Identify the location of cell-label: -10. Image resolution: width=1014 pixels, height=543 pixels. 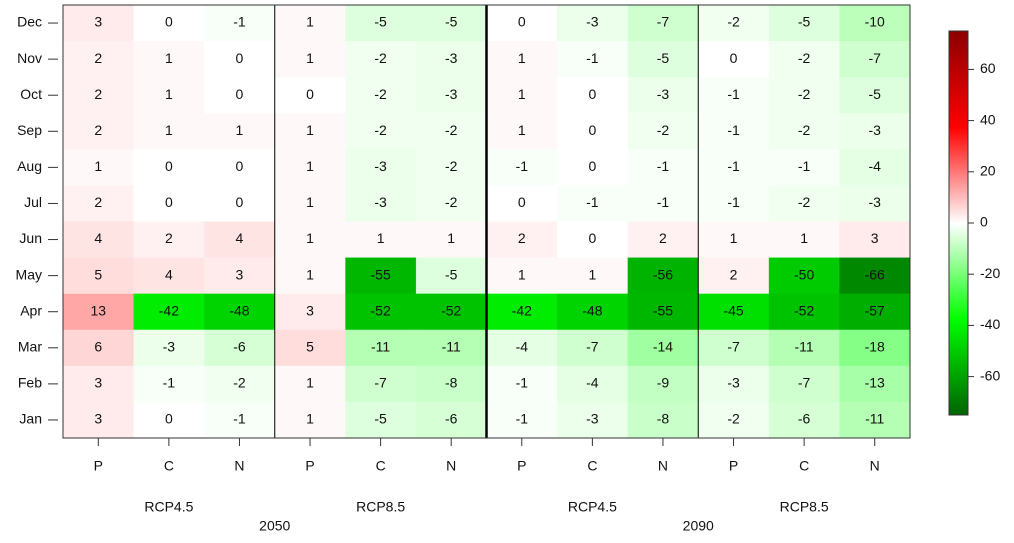
(875, 22).